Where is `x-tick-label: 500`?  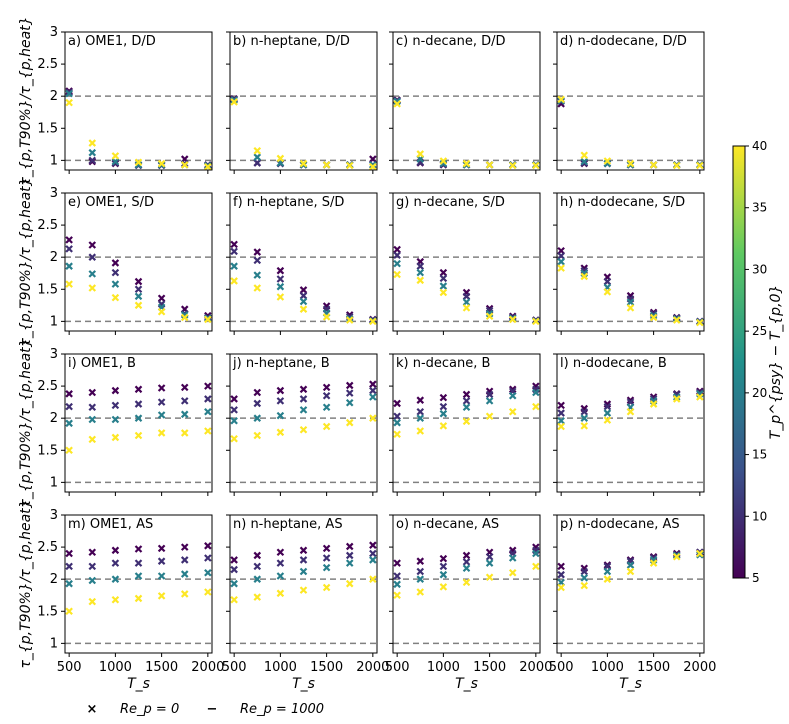 x-tick-label: 500 is located at coordinates (397, 667).